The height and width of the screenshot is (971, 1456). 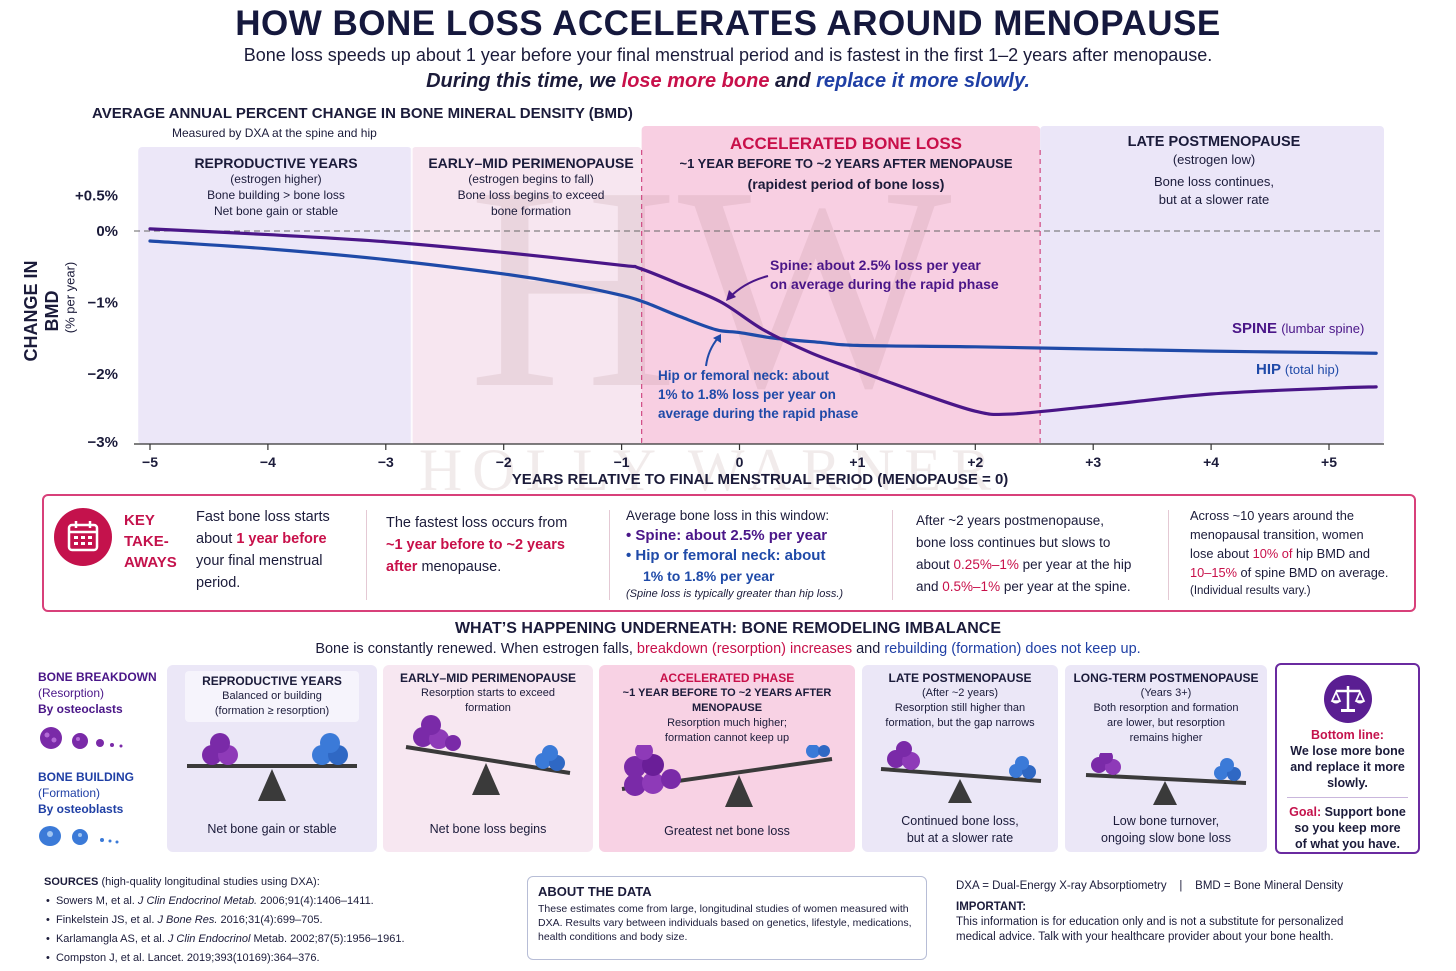 I want to click on phase-line: bone formation, so click(x=531, y=211).